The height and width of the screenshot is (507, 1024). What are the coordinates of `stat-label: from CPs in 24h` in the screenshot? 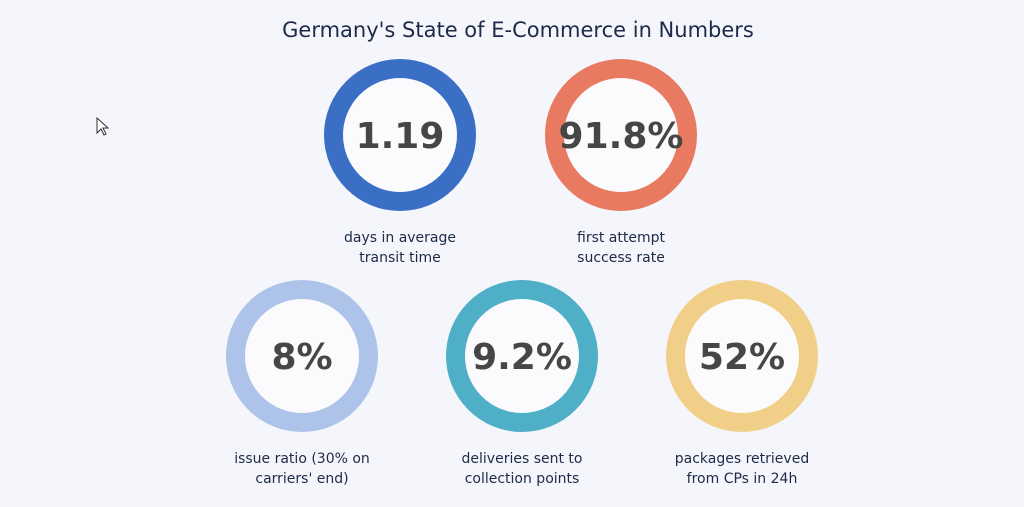 It's located at (742, 479).